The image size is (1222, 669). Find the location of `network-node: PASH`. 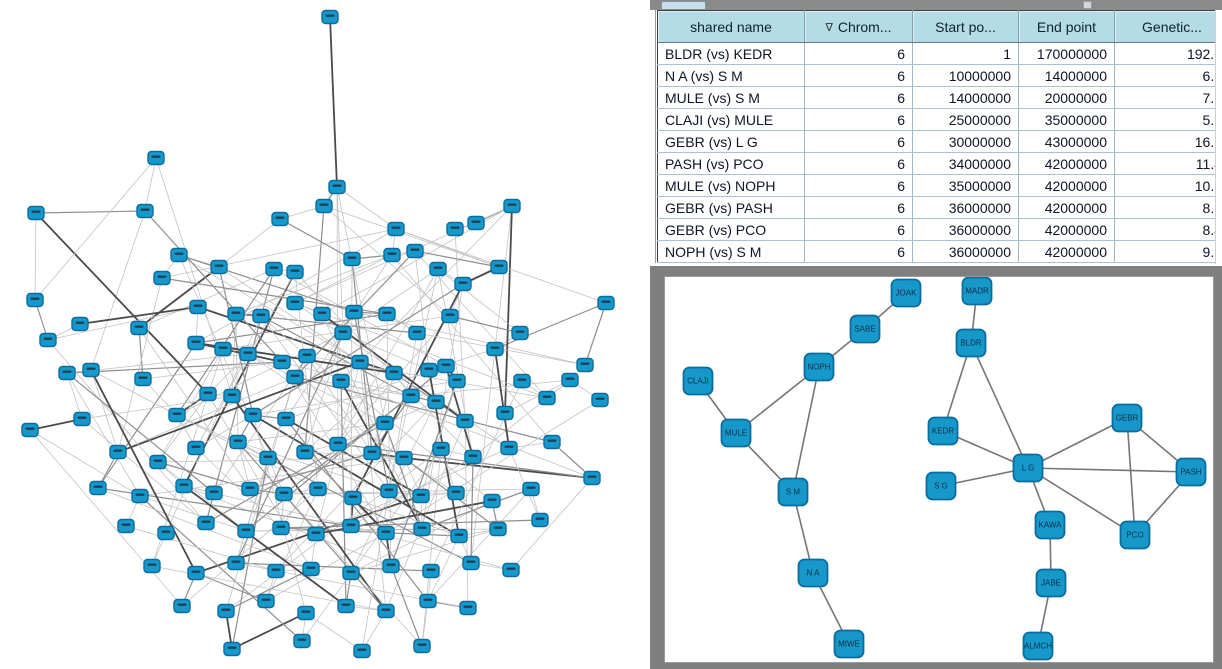

network-node: PASH is located at coordinates (1191, 472).